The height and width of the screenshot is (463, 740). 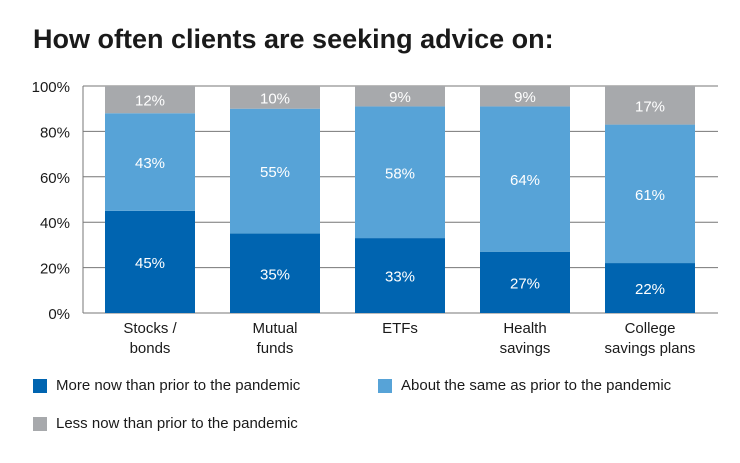 What do you see at coordinates (650, 328) in the screenshot?
I see `x-tick-label: College` at bounding box center [650, 328].